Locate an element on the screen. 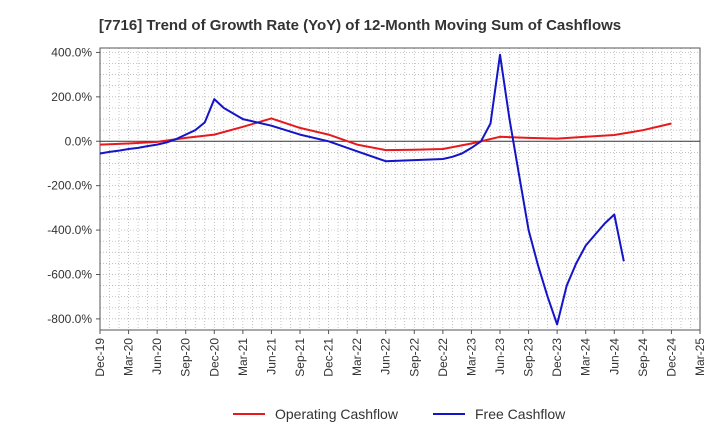 The width and height of the screenshot is (720, 440). x-tick-label: Dec-19 is located at coordinates (100, 357).